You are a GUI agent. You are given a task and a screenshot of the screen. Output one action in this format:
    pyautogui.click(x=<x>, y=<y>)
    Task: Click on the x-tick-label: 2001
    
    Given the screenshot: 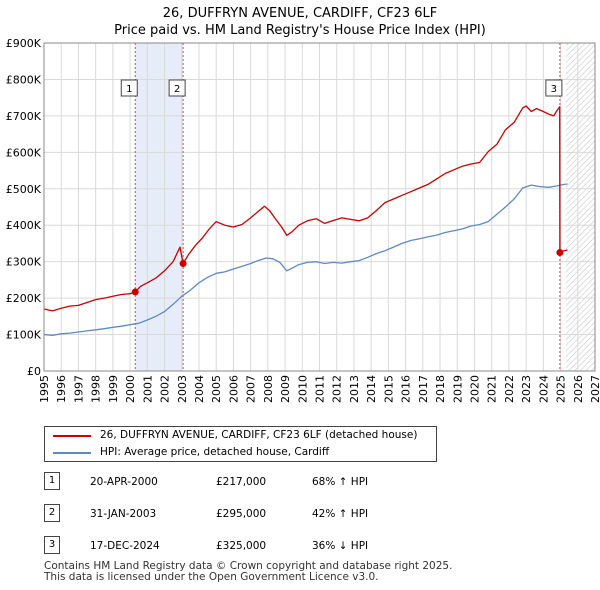 What is the action you would take?
    pyautogui.click(x=147, y=389)
    